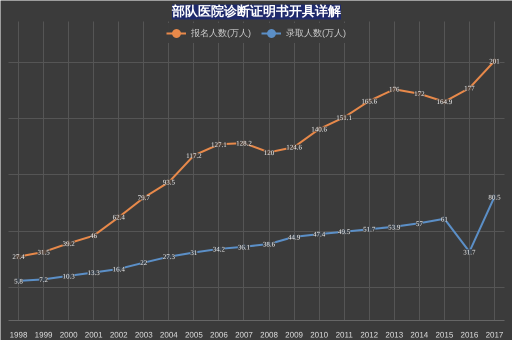  What do you see at coordinates (316, 33) in the screenshot?
I see `legend-label: 录取人数(万人)` at bounding box center [316, 33].